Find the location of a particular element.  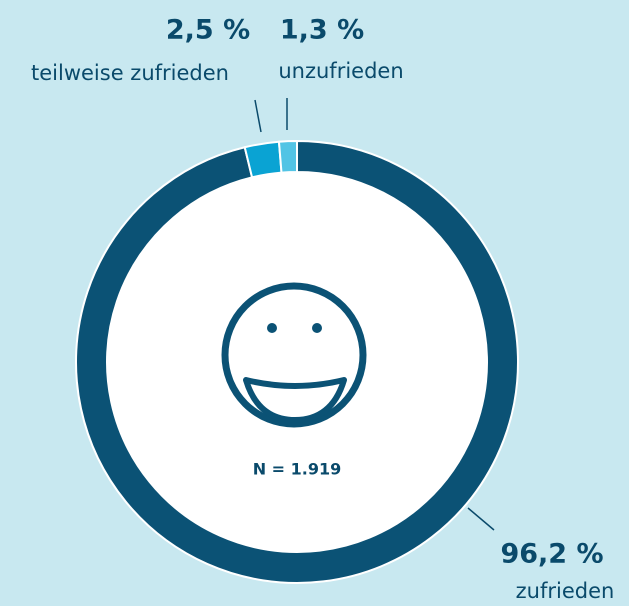

category-label: zufrieden is located at coordinates (565, 591).